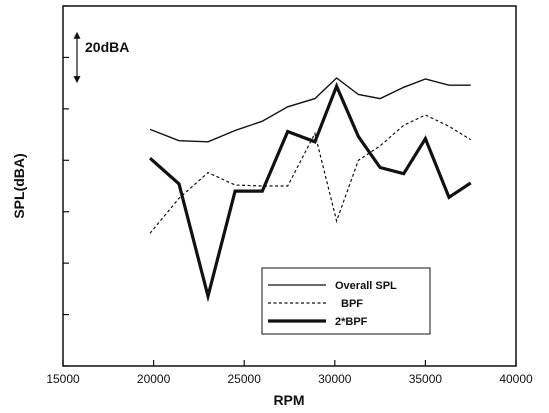 Image resolution: width=549 pixels, height=413 pixels. I want to click on scale-annotation-label: 20dBA, so click(107, 47).